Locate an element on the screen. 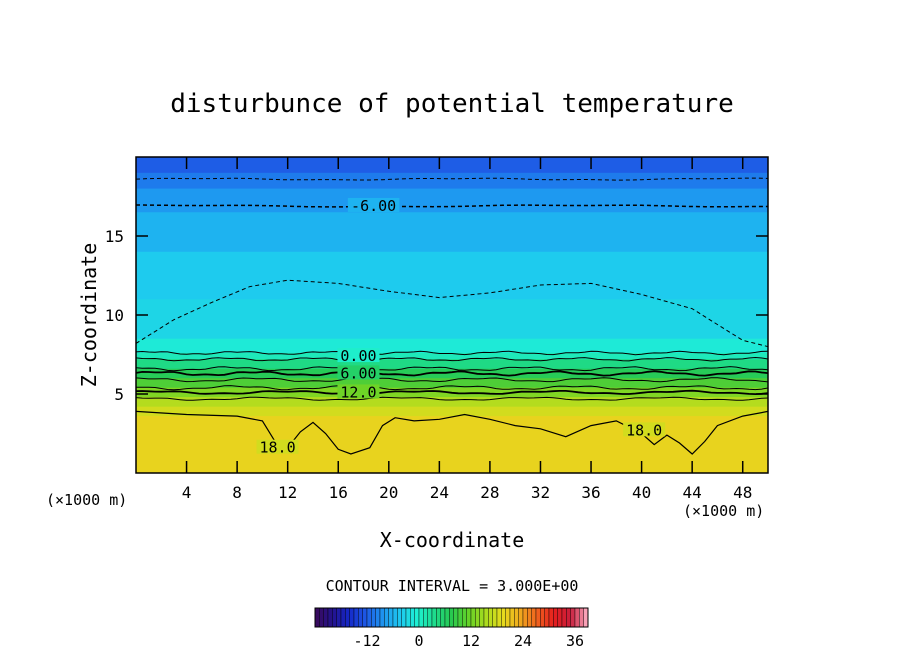 The width and height of the screenshot is (904, 654). contour-interval-text: CONTOUR INTERVAL = 3.000E+00 is located at coordinates (452, 586).